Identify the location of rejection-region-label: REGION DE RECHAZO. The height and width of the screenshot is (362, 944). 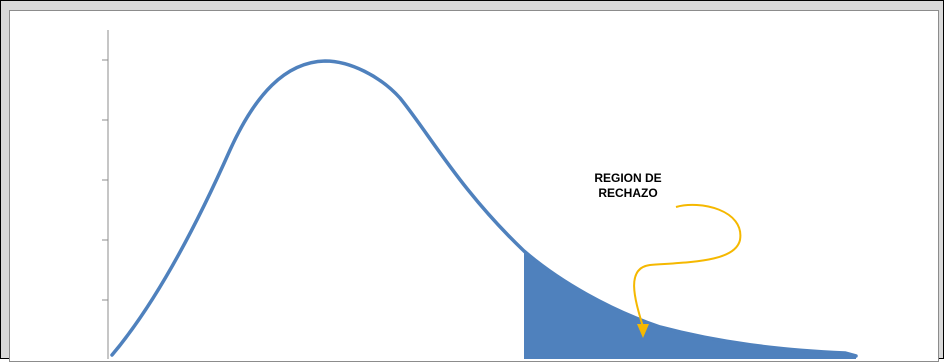
(628, 186).